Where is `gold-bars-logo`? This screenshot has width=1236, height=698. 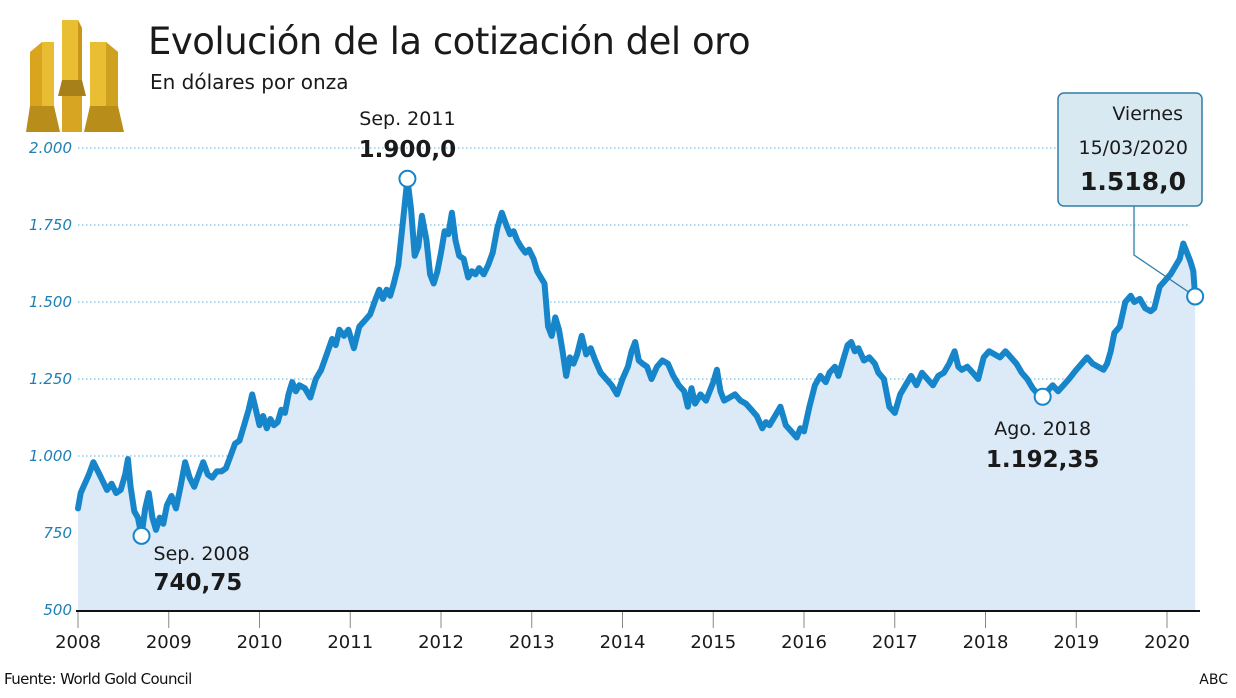
gold-bars-logo is located at coordinates (75, 76).